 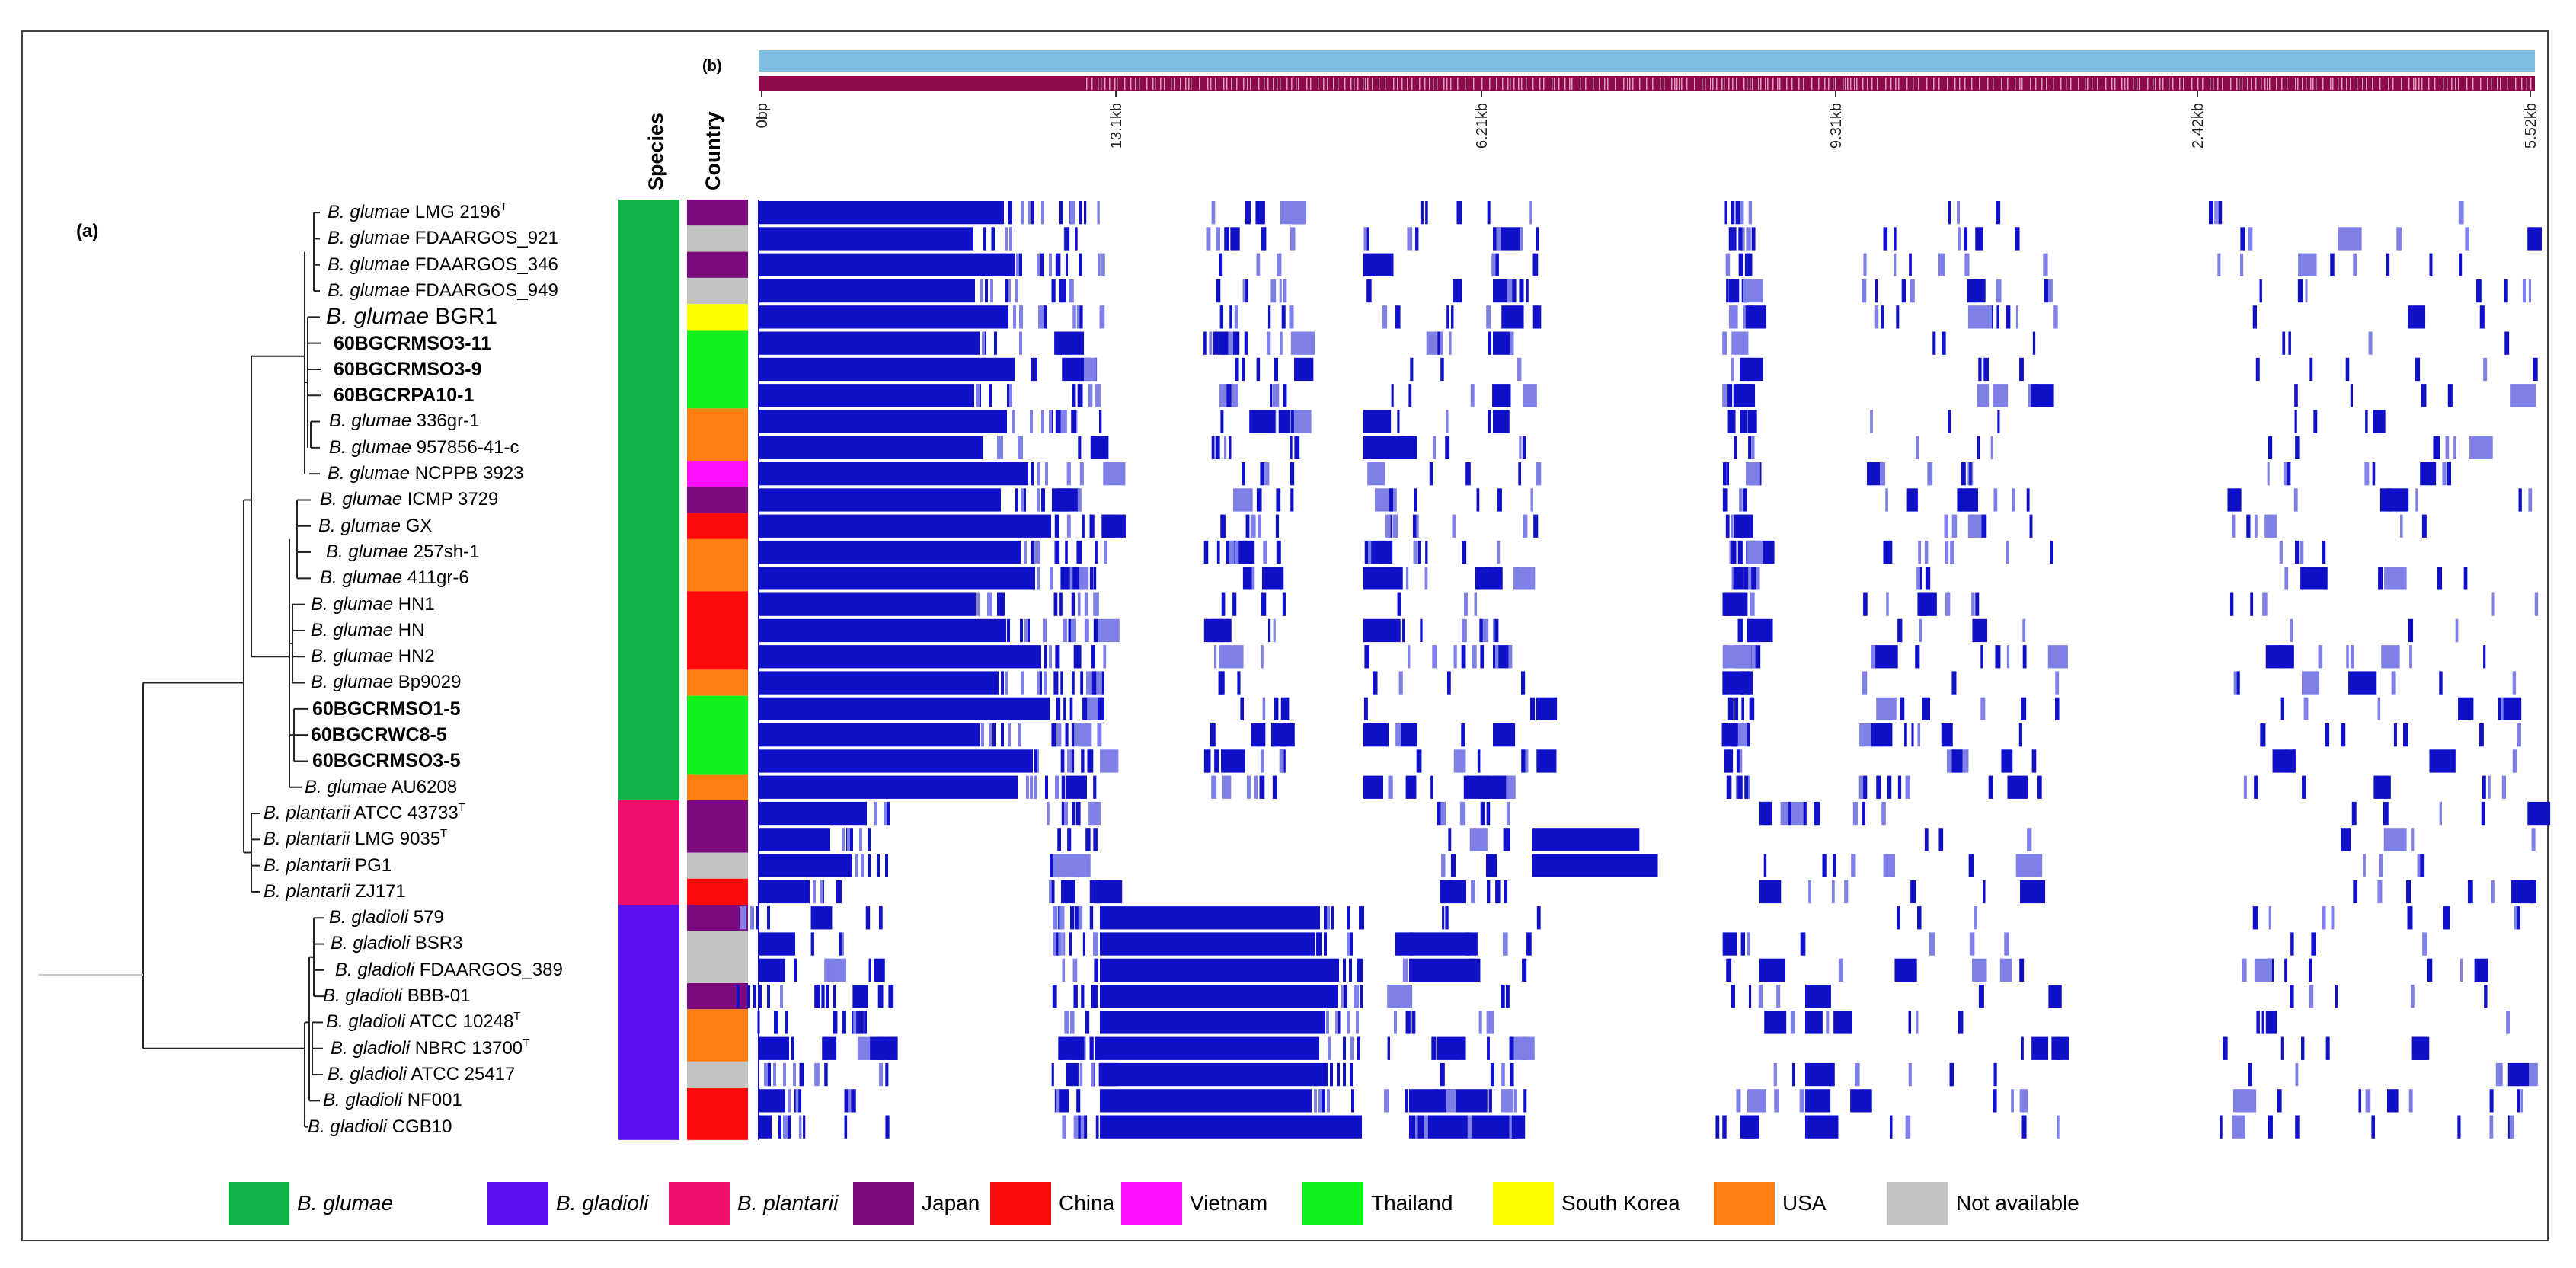 I want to click on strain-genus: B. gladioli, so click(x=363, y=1100).